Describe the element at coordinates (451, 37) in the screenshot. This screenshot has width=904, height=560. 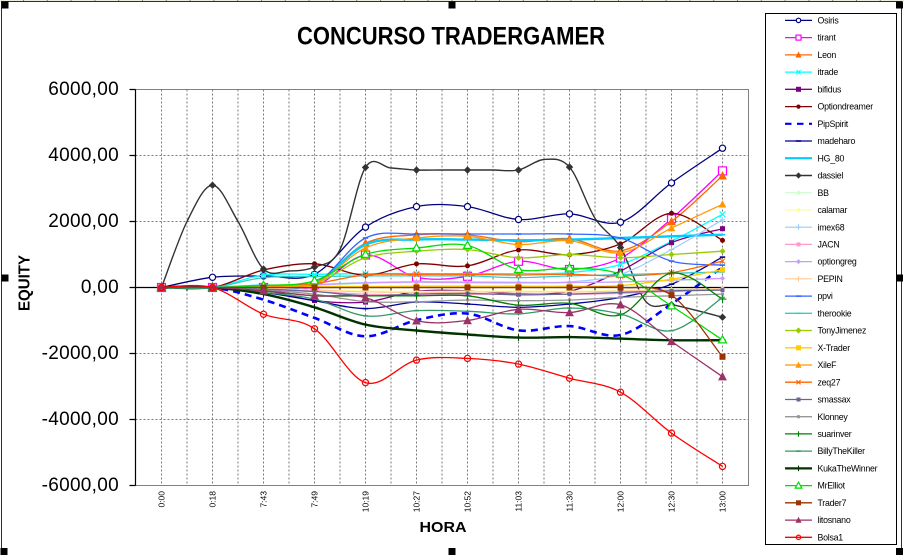
I see `svg-text: CONCURSO TRADERGAMER` at that location.